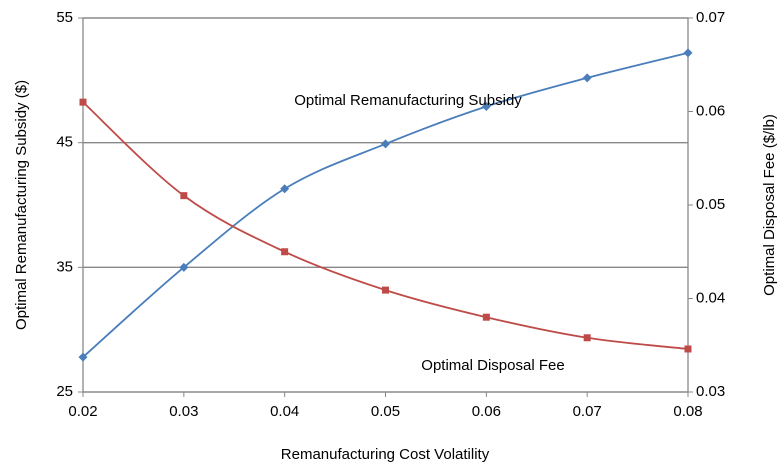 This screenshot has width=782, height=470. I want to click on y2-tick-label: 0.06, so click(710, 110).